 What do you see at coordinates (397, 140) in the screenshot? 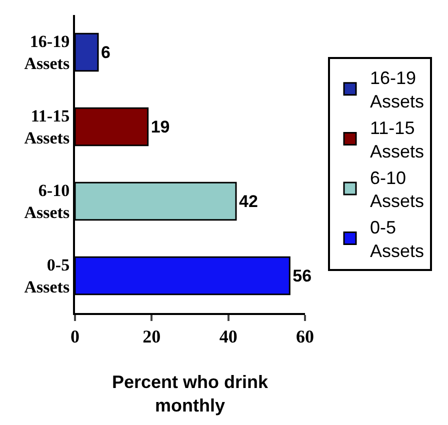
I see `legend-label: 11-15 Assets` at bounding box center [397, 140].